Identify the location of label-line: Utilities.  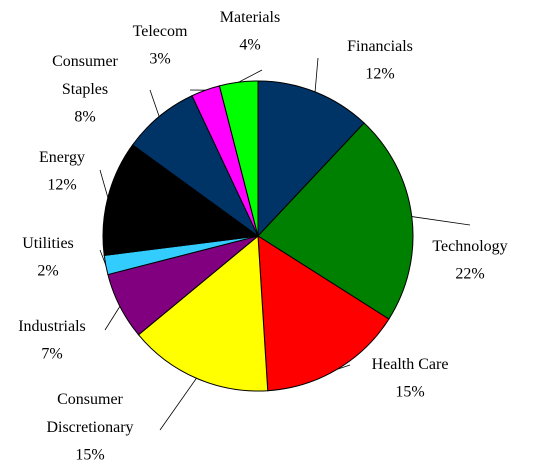
(48, 243).